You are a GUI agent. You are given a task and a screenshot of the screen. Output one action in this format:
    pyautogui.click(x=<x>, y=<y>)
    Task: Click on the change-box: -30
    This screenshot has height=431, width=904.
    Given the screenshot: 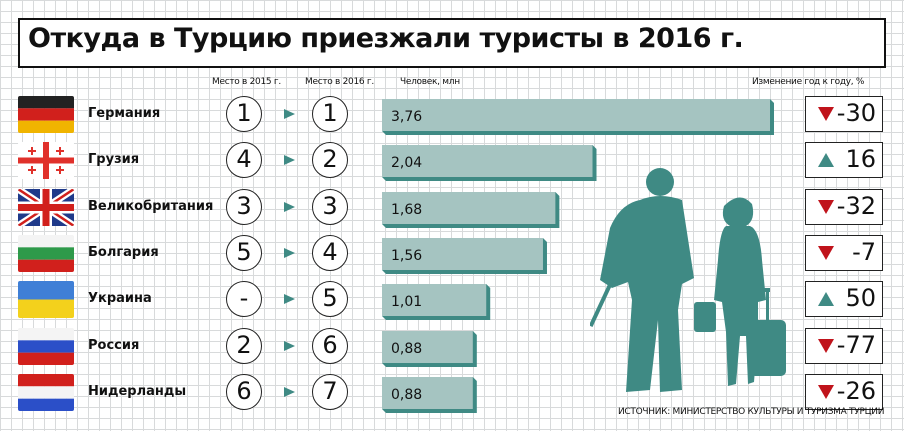 What is the action you would take?
    pyautogui.click(x=844, y=114)
    